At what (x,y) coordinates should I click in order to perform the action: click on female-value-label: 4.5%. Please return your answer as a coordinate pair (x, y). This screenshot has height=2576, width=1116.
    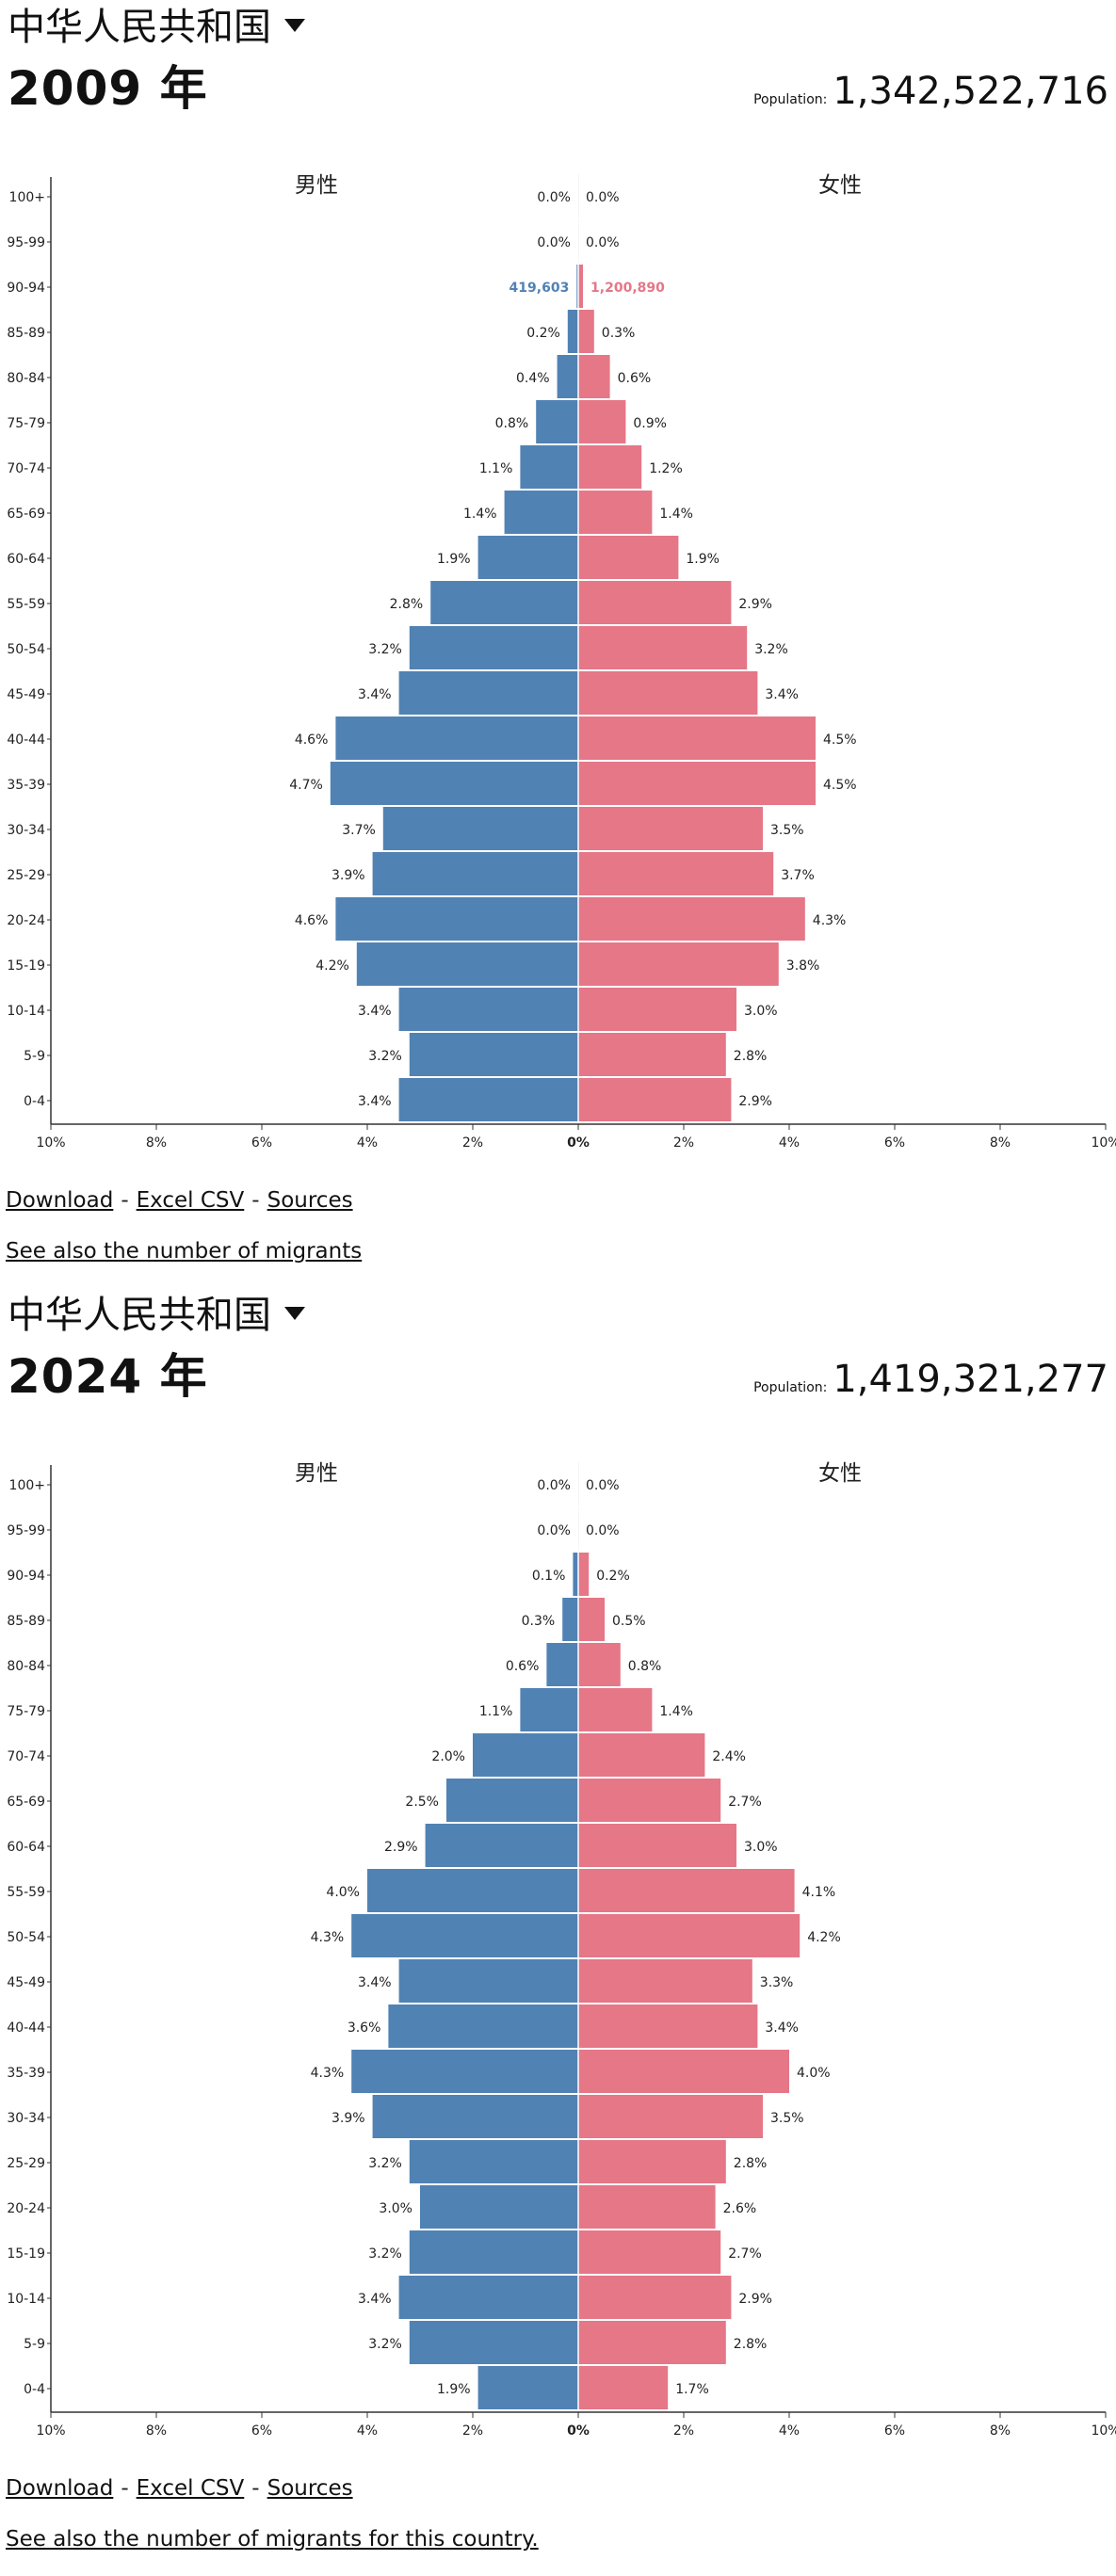
    Looking at the image, I should click on (840, 785).